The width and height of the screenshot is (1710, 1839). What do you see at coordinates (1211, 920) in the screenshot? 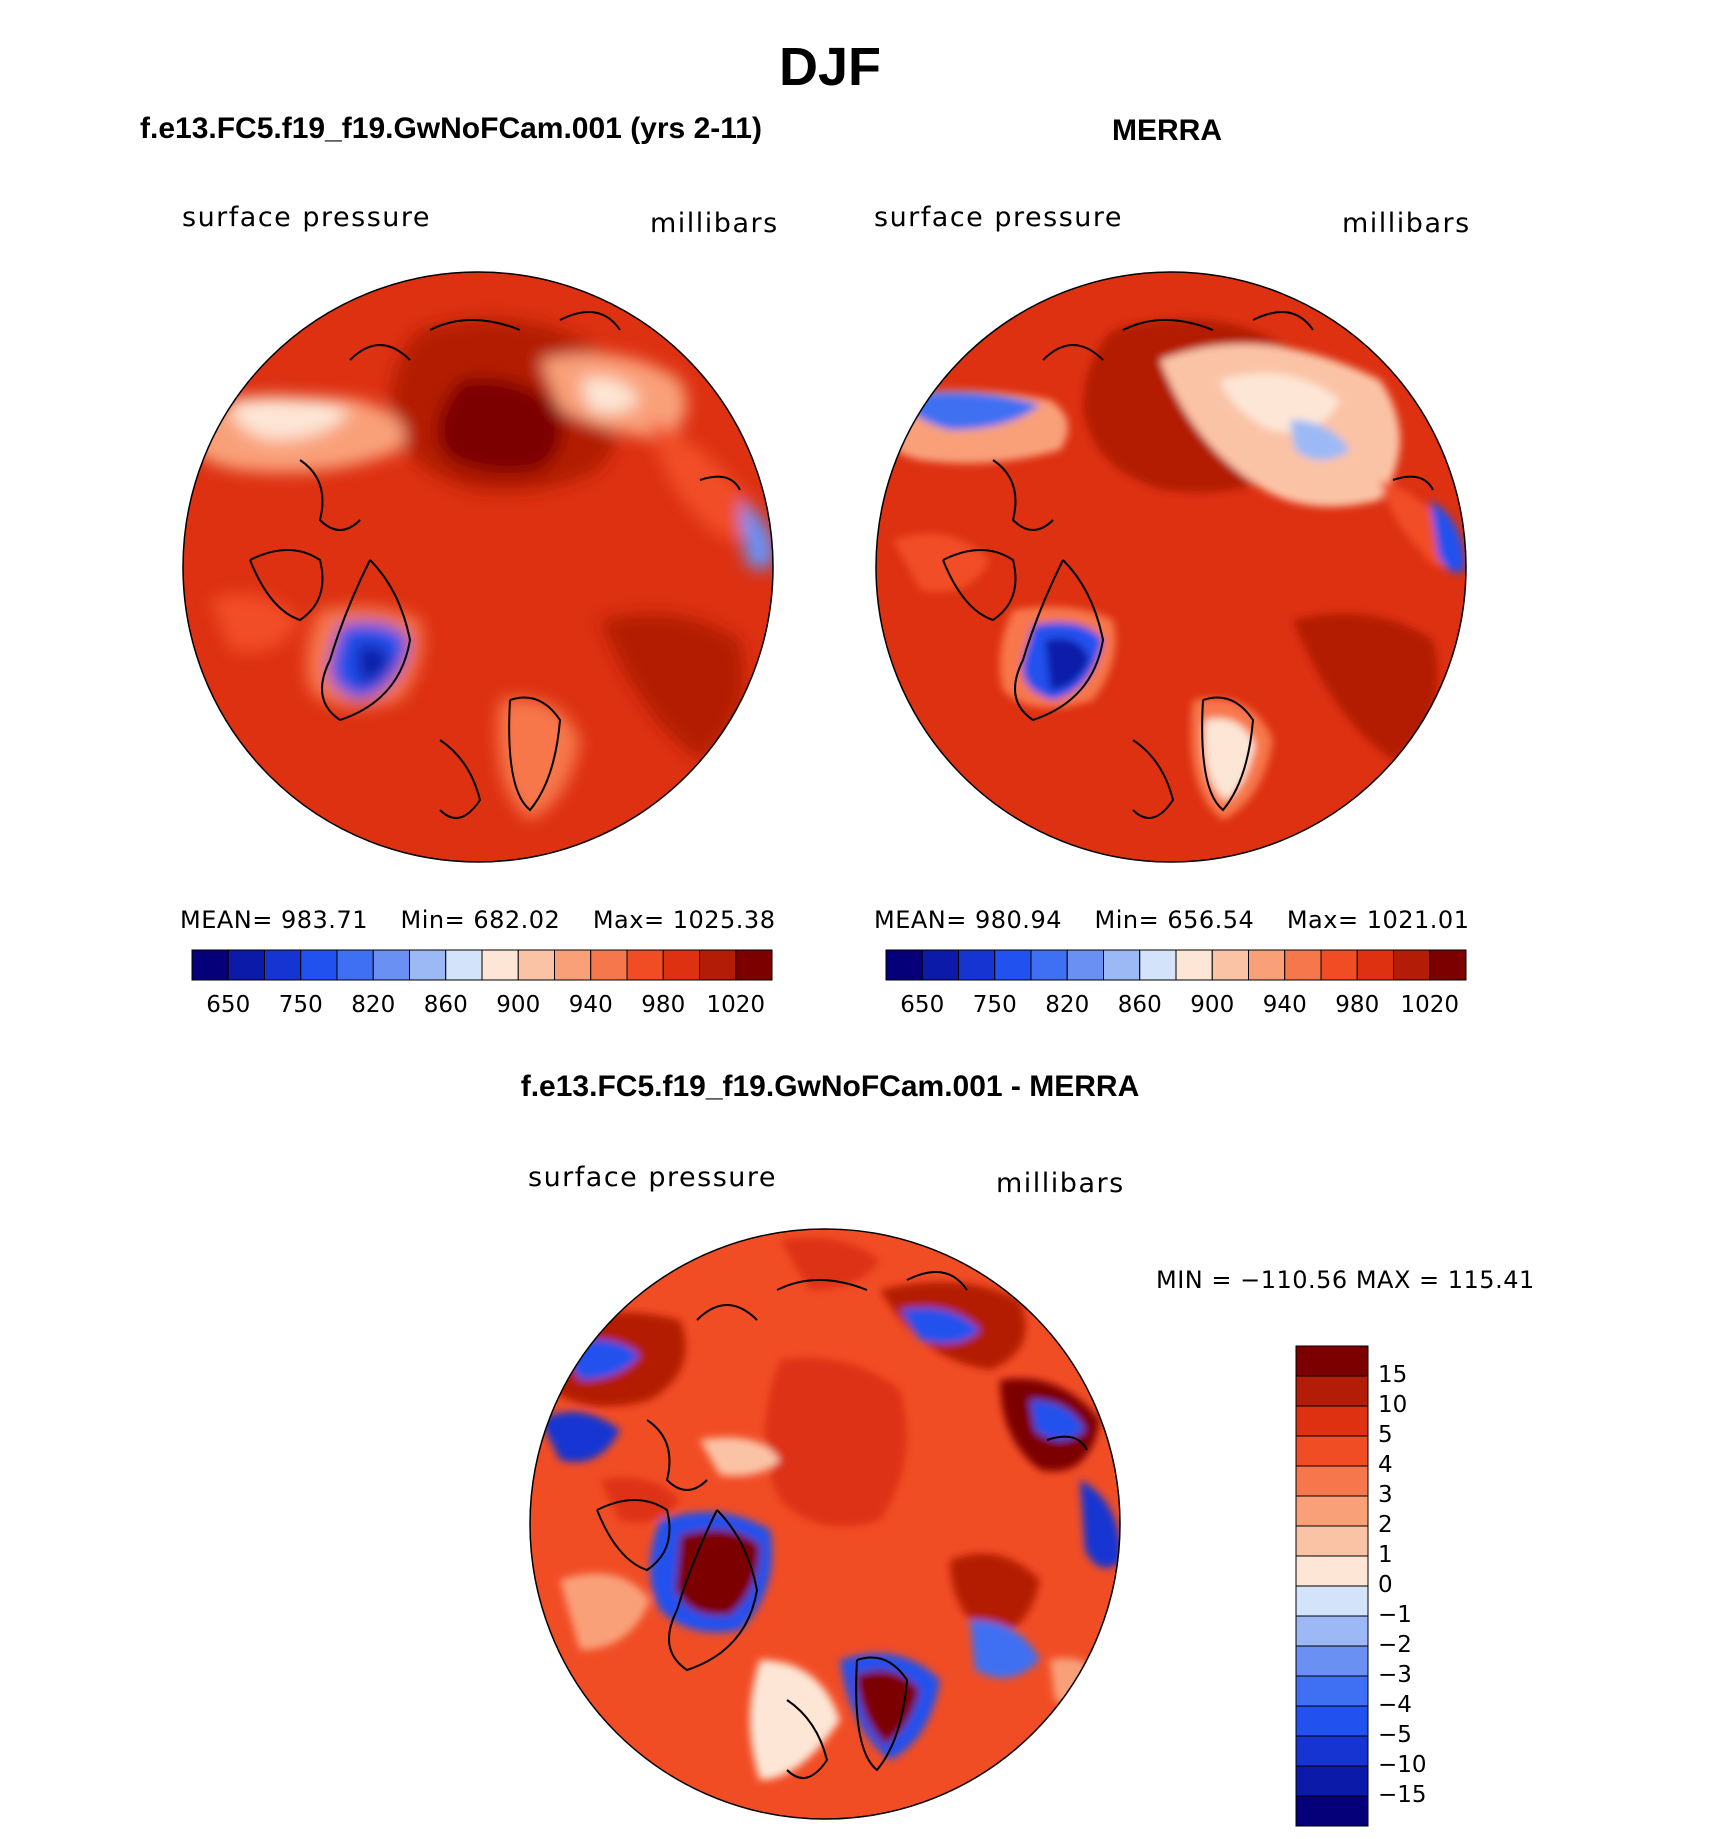
I see `panel-2-min-value: 656.54` at bounding box center [1211, 920].